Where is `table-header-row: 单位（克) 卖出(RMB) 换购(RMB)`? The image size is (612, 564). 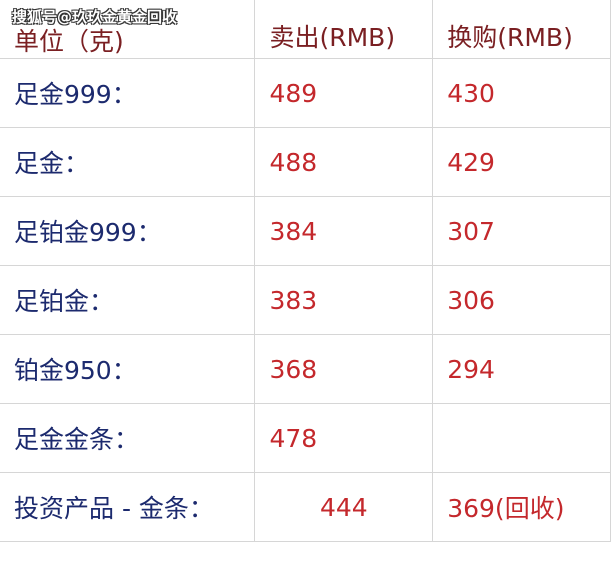
table-header-row: 单位（克) 卖出(RMB) 换购(RMB) is located at coordinates (305, 29).